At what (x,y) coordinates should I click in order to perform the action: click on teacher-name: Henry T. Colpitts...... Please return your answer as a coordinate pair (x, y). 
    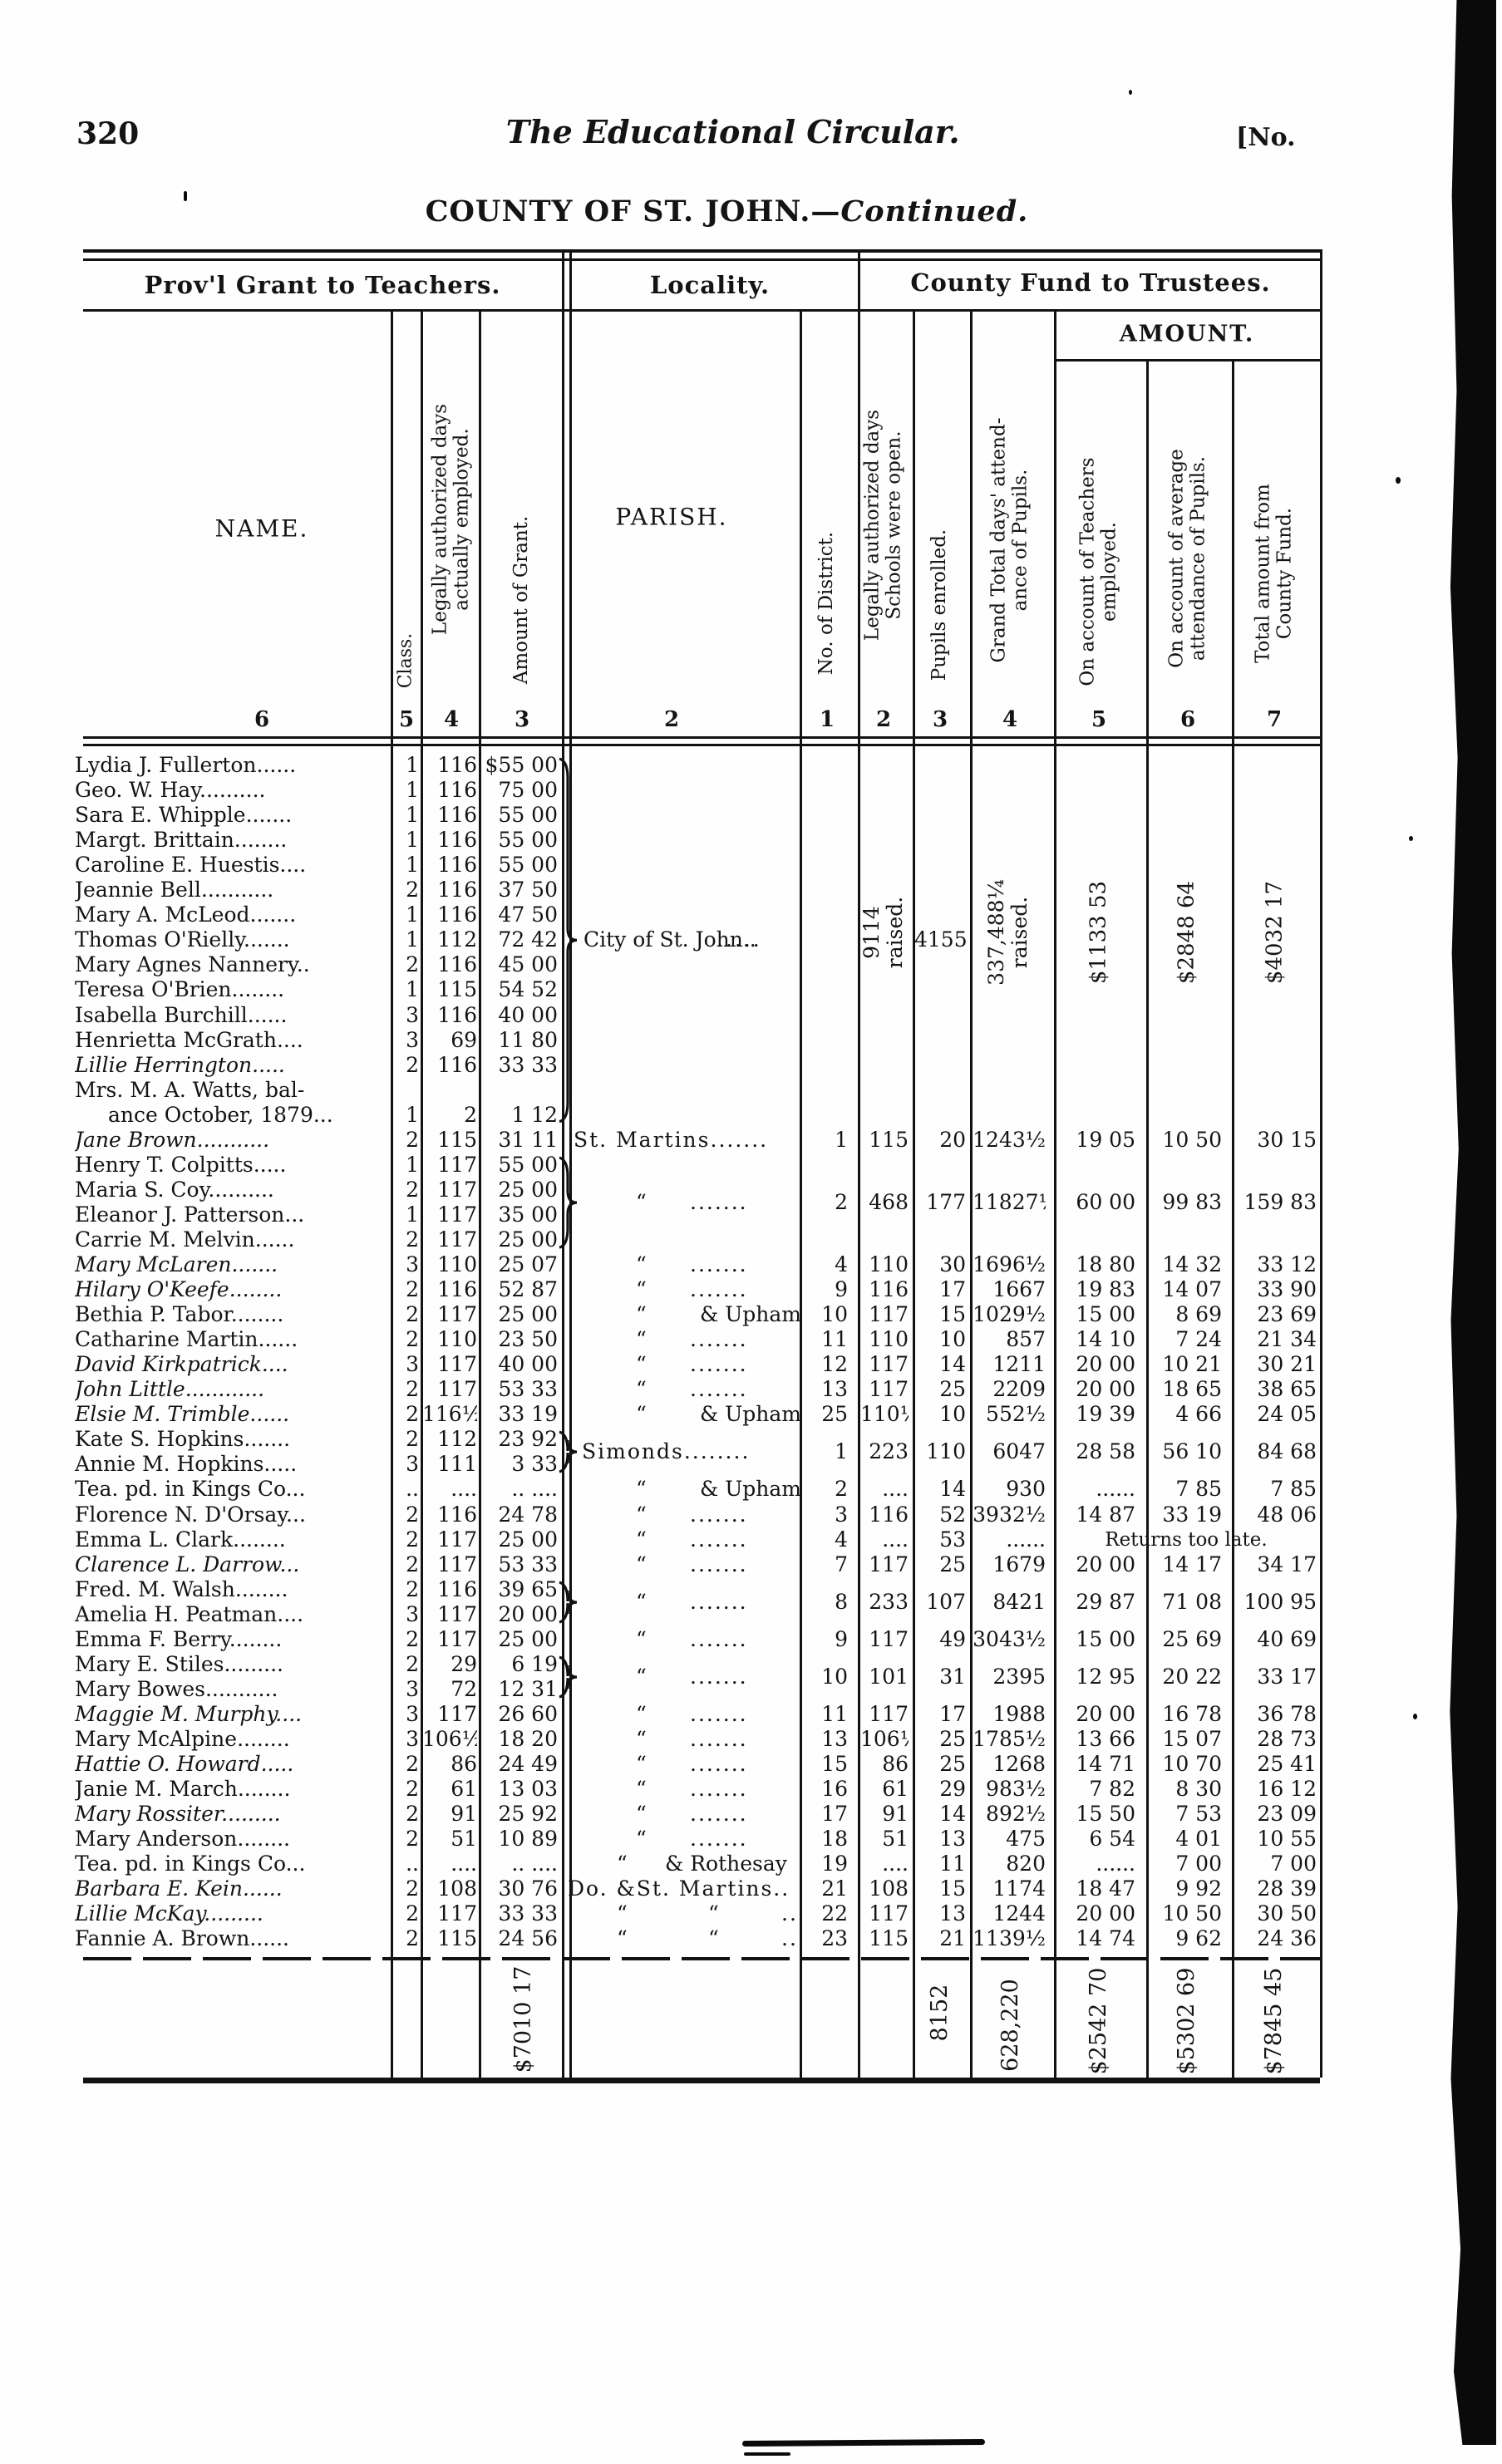
    Looking at the image, I should click on (181, 1164).